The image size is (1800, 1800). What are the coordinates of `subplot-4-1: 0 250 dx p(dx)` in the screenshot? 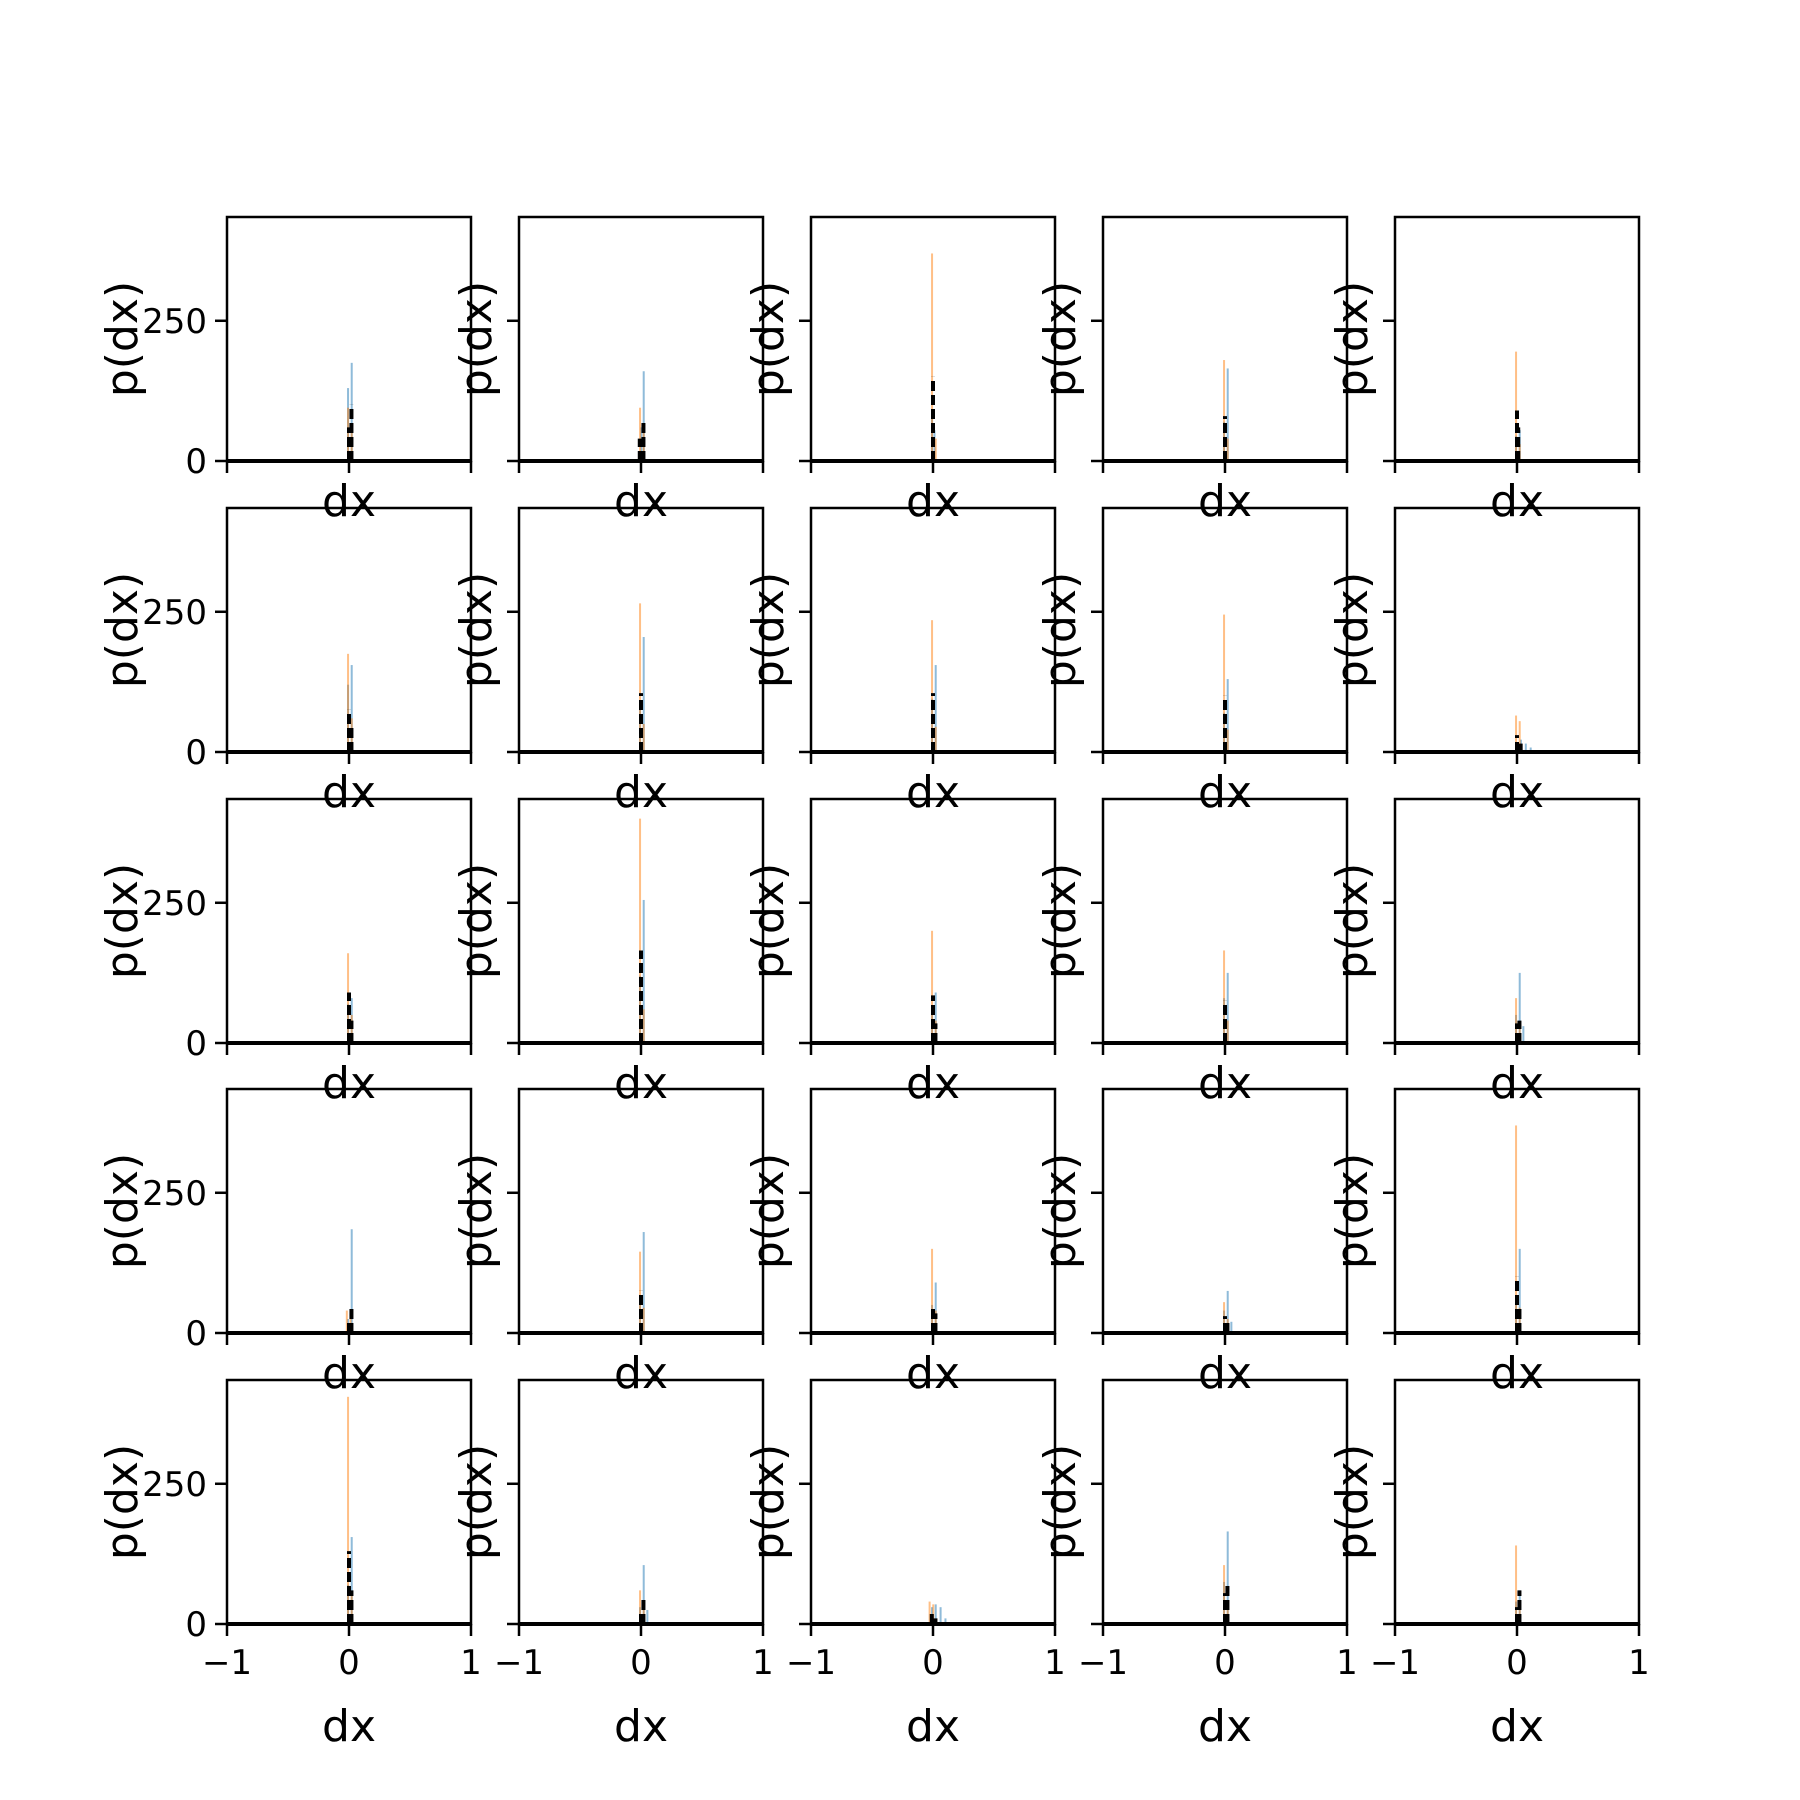 It's located at (285, 1243).